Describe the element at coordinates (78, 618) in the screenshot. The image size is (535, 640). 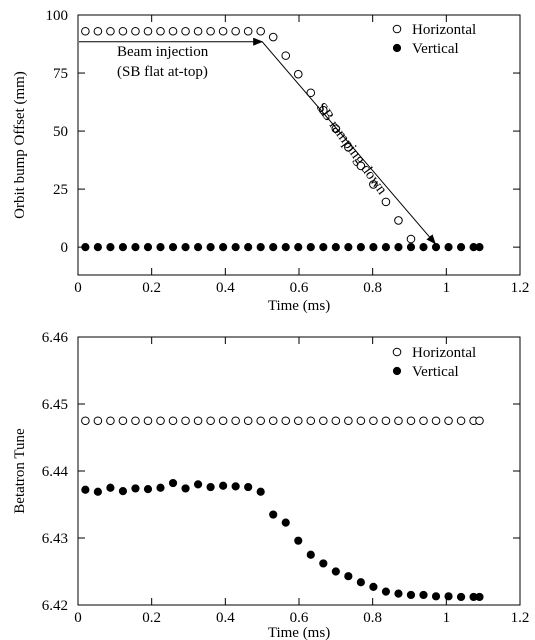
I see `x-tick-label: 0` at that location.